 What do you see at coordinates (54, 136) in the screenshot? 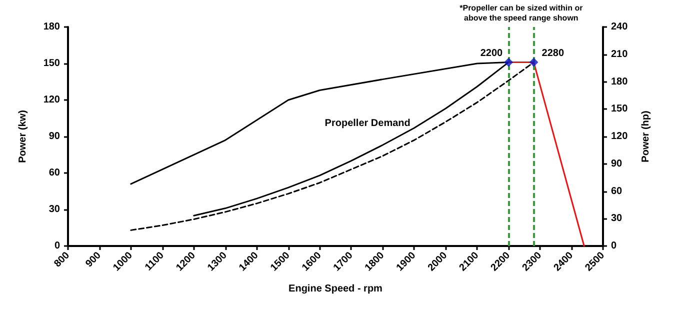
I see `y-tick-label: 90` at bounding box center [54, 136].